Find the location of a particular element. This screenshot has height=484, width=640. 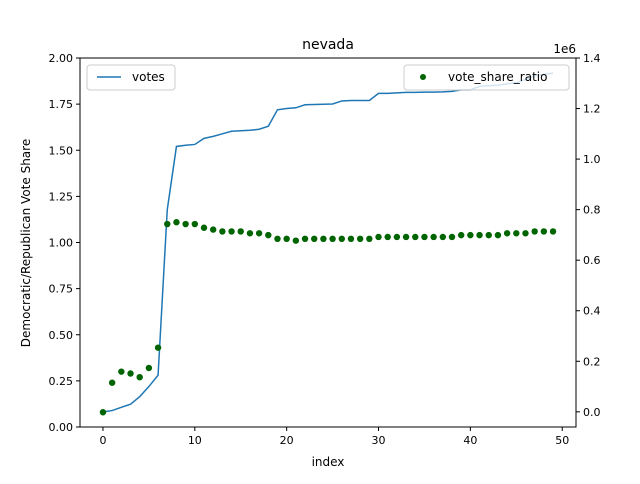

x-tick-label: 30 is located at coordinates (379, 440).